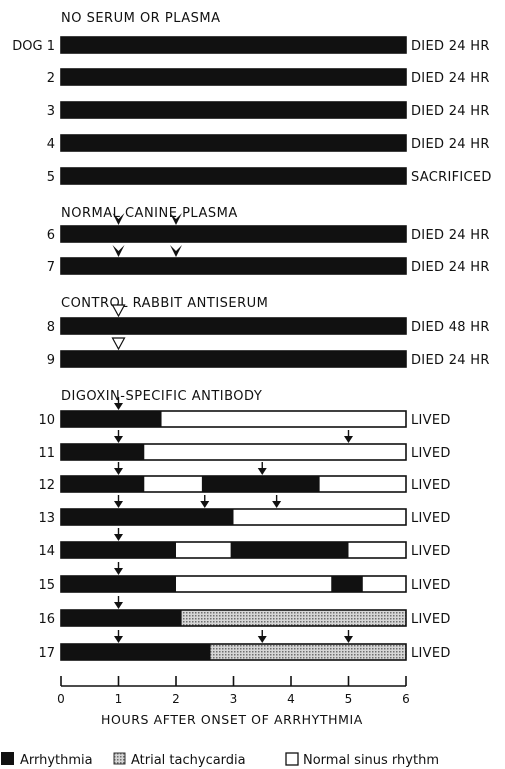  What do you see at coordinates (119, 758) in the screenshot?
I see `legend-swatch-atrial-tachycardia` at bounding box center [119, 758].